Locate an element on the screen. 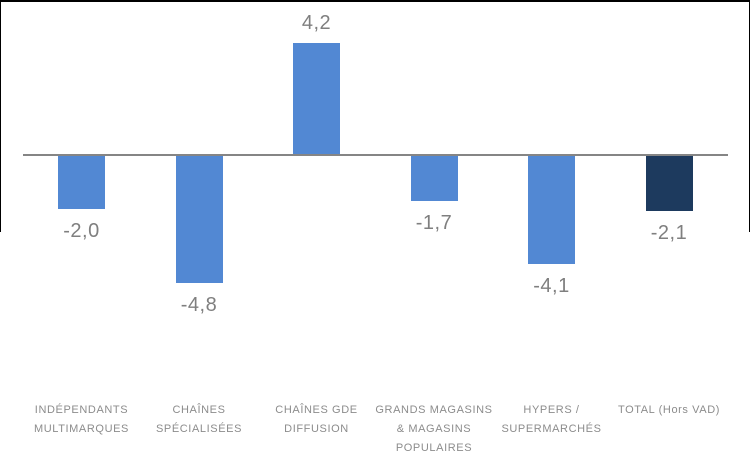  category-label-line: INDÉPENDANTS is located at coordinates (81, 410).